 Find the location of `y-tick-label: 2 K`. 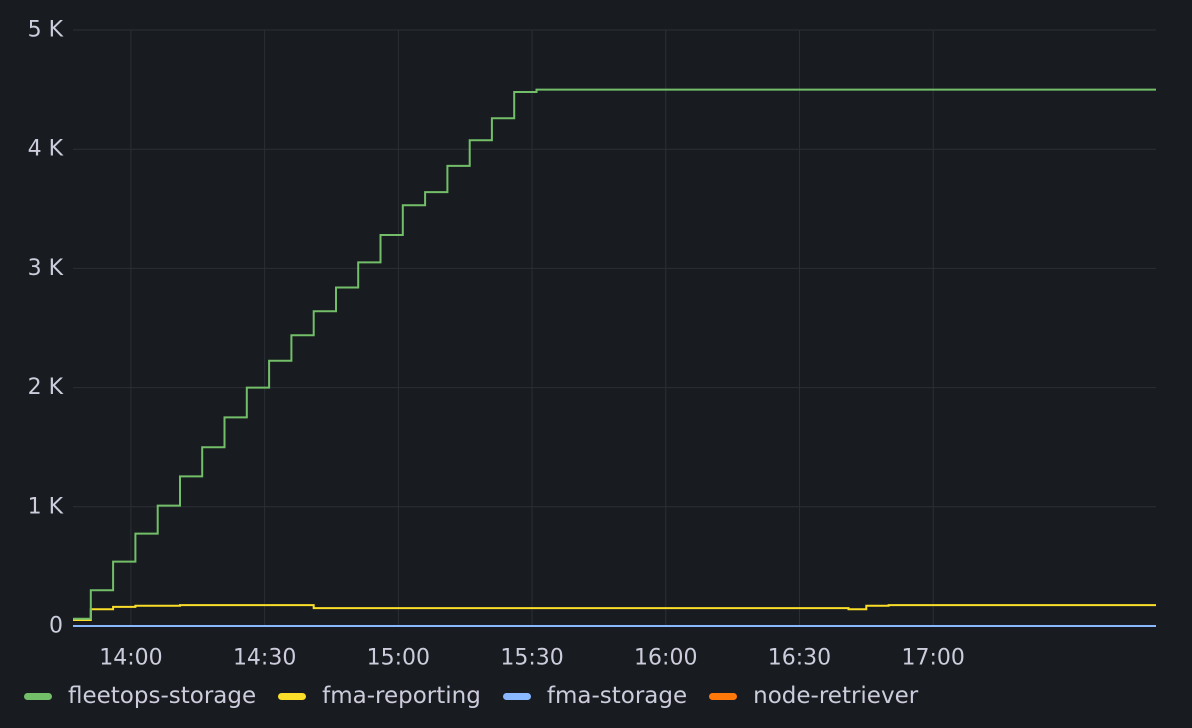

y-tick-label: 2 K is located at coordinates (46, 387).